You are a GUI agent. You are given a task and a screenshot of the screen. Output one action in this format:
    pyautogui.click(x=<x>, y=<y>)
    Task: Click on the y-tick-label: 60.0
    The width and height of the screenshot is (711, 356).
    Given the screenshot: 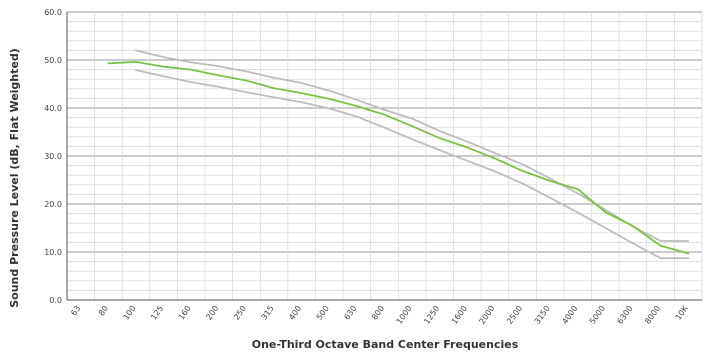 What is the action you would take?
    pyautogui.click(x=53, y=12)
    